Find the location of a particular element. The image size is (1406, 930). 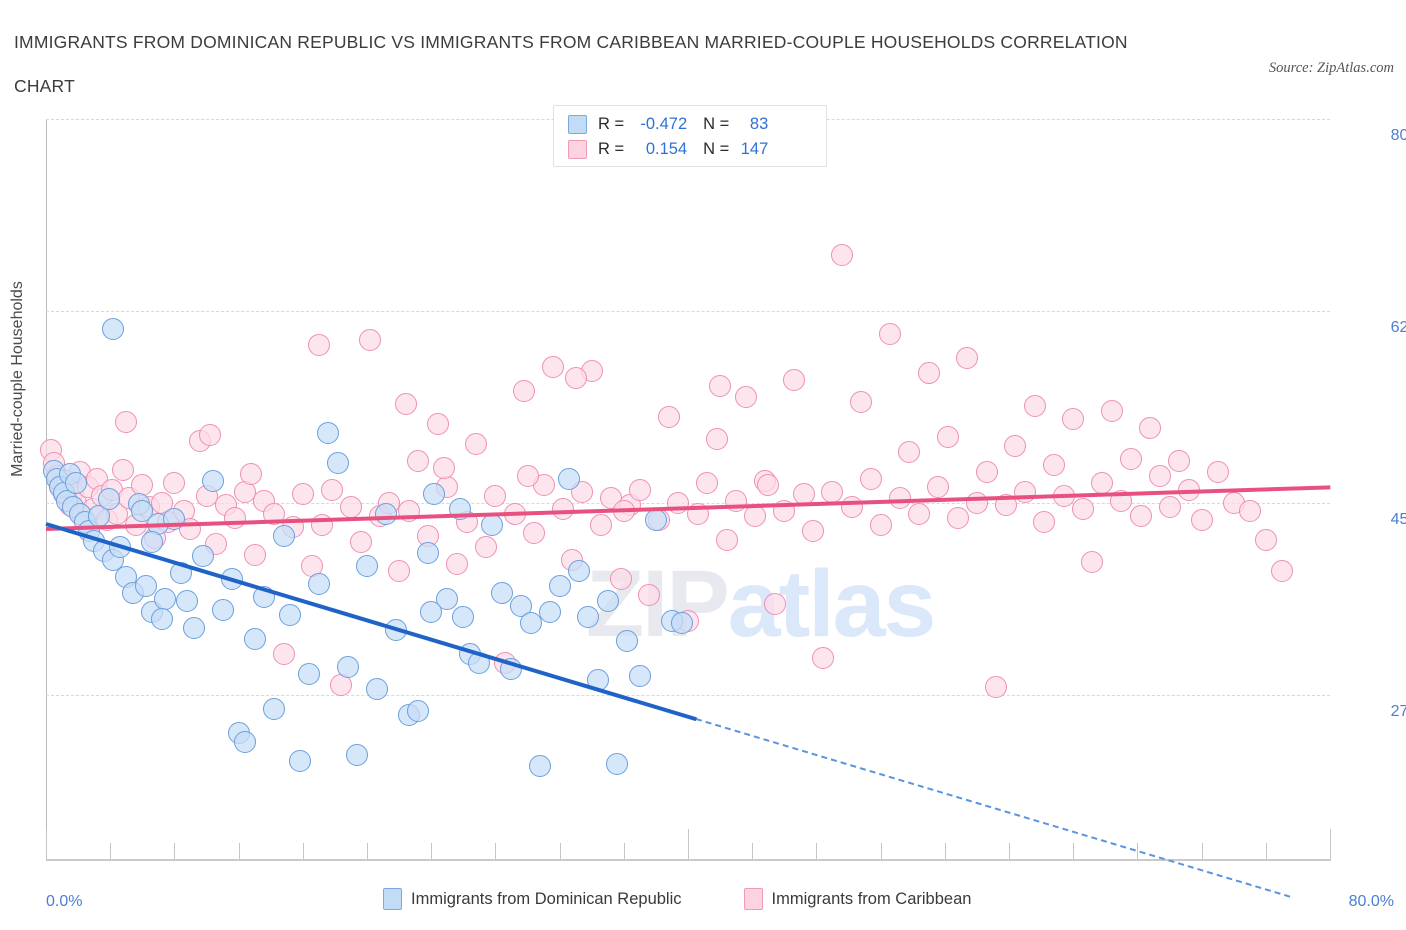

legend-item-caribbean: Immigrants from Caribbean is located at coordinates (857, 899).